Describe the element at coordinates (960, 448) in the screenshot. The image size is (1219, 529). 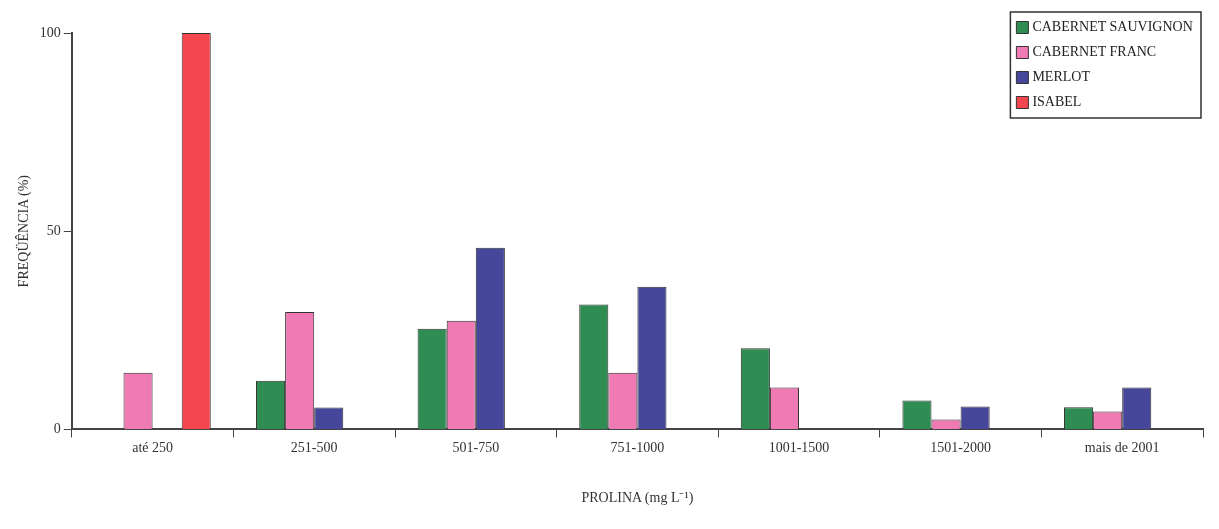
I see `x-tick-label: 1501-2000` at that location.